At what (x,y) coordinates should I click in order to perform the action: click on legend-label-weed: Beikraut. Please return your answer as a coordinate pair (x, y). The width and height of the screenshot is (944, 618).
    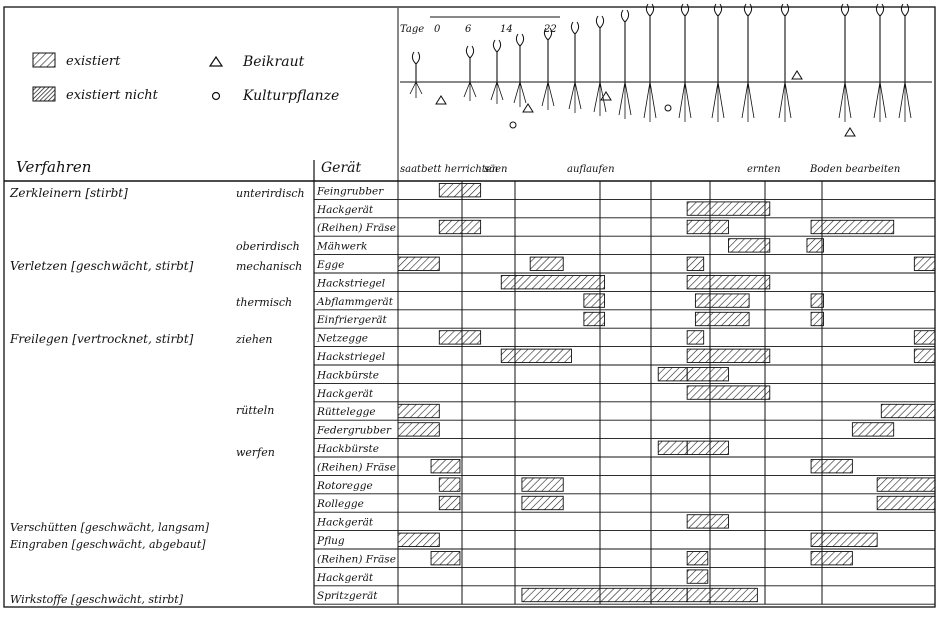
    Looking at the image, I should click on (273, 62).